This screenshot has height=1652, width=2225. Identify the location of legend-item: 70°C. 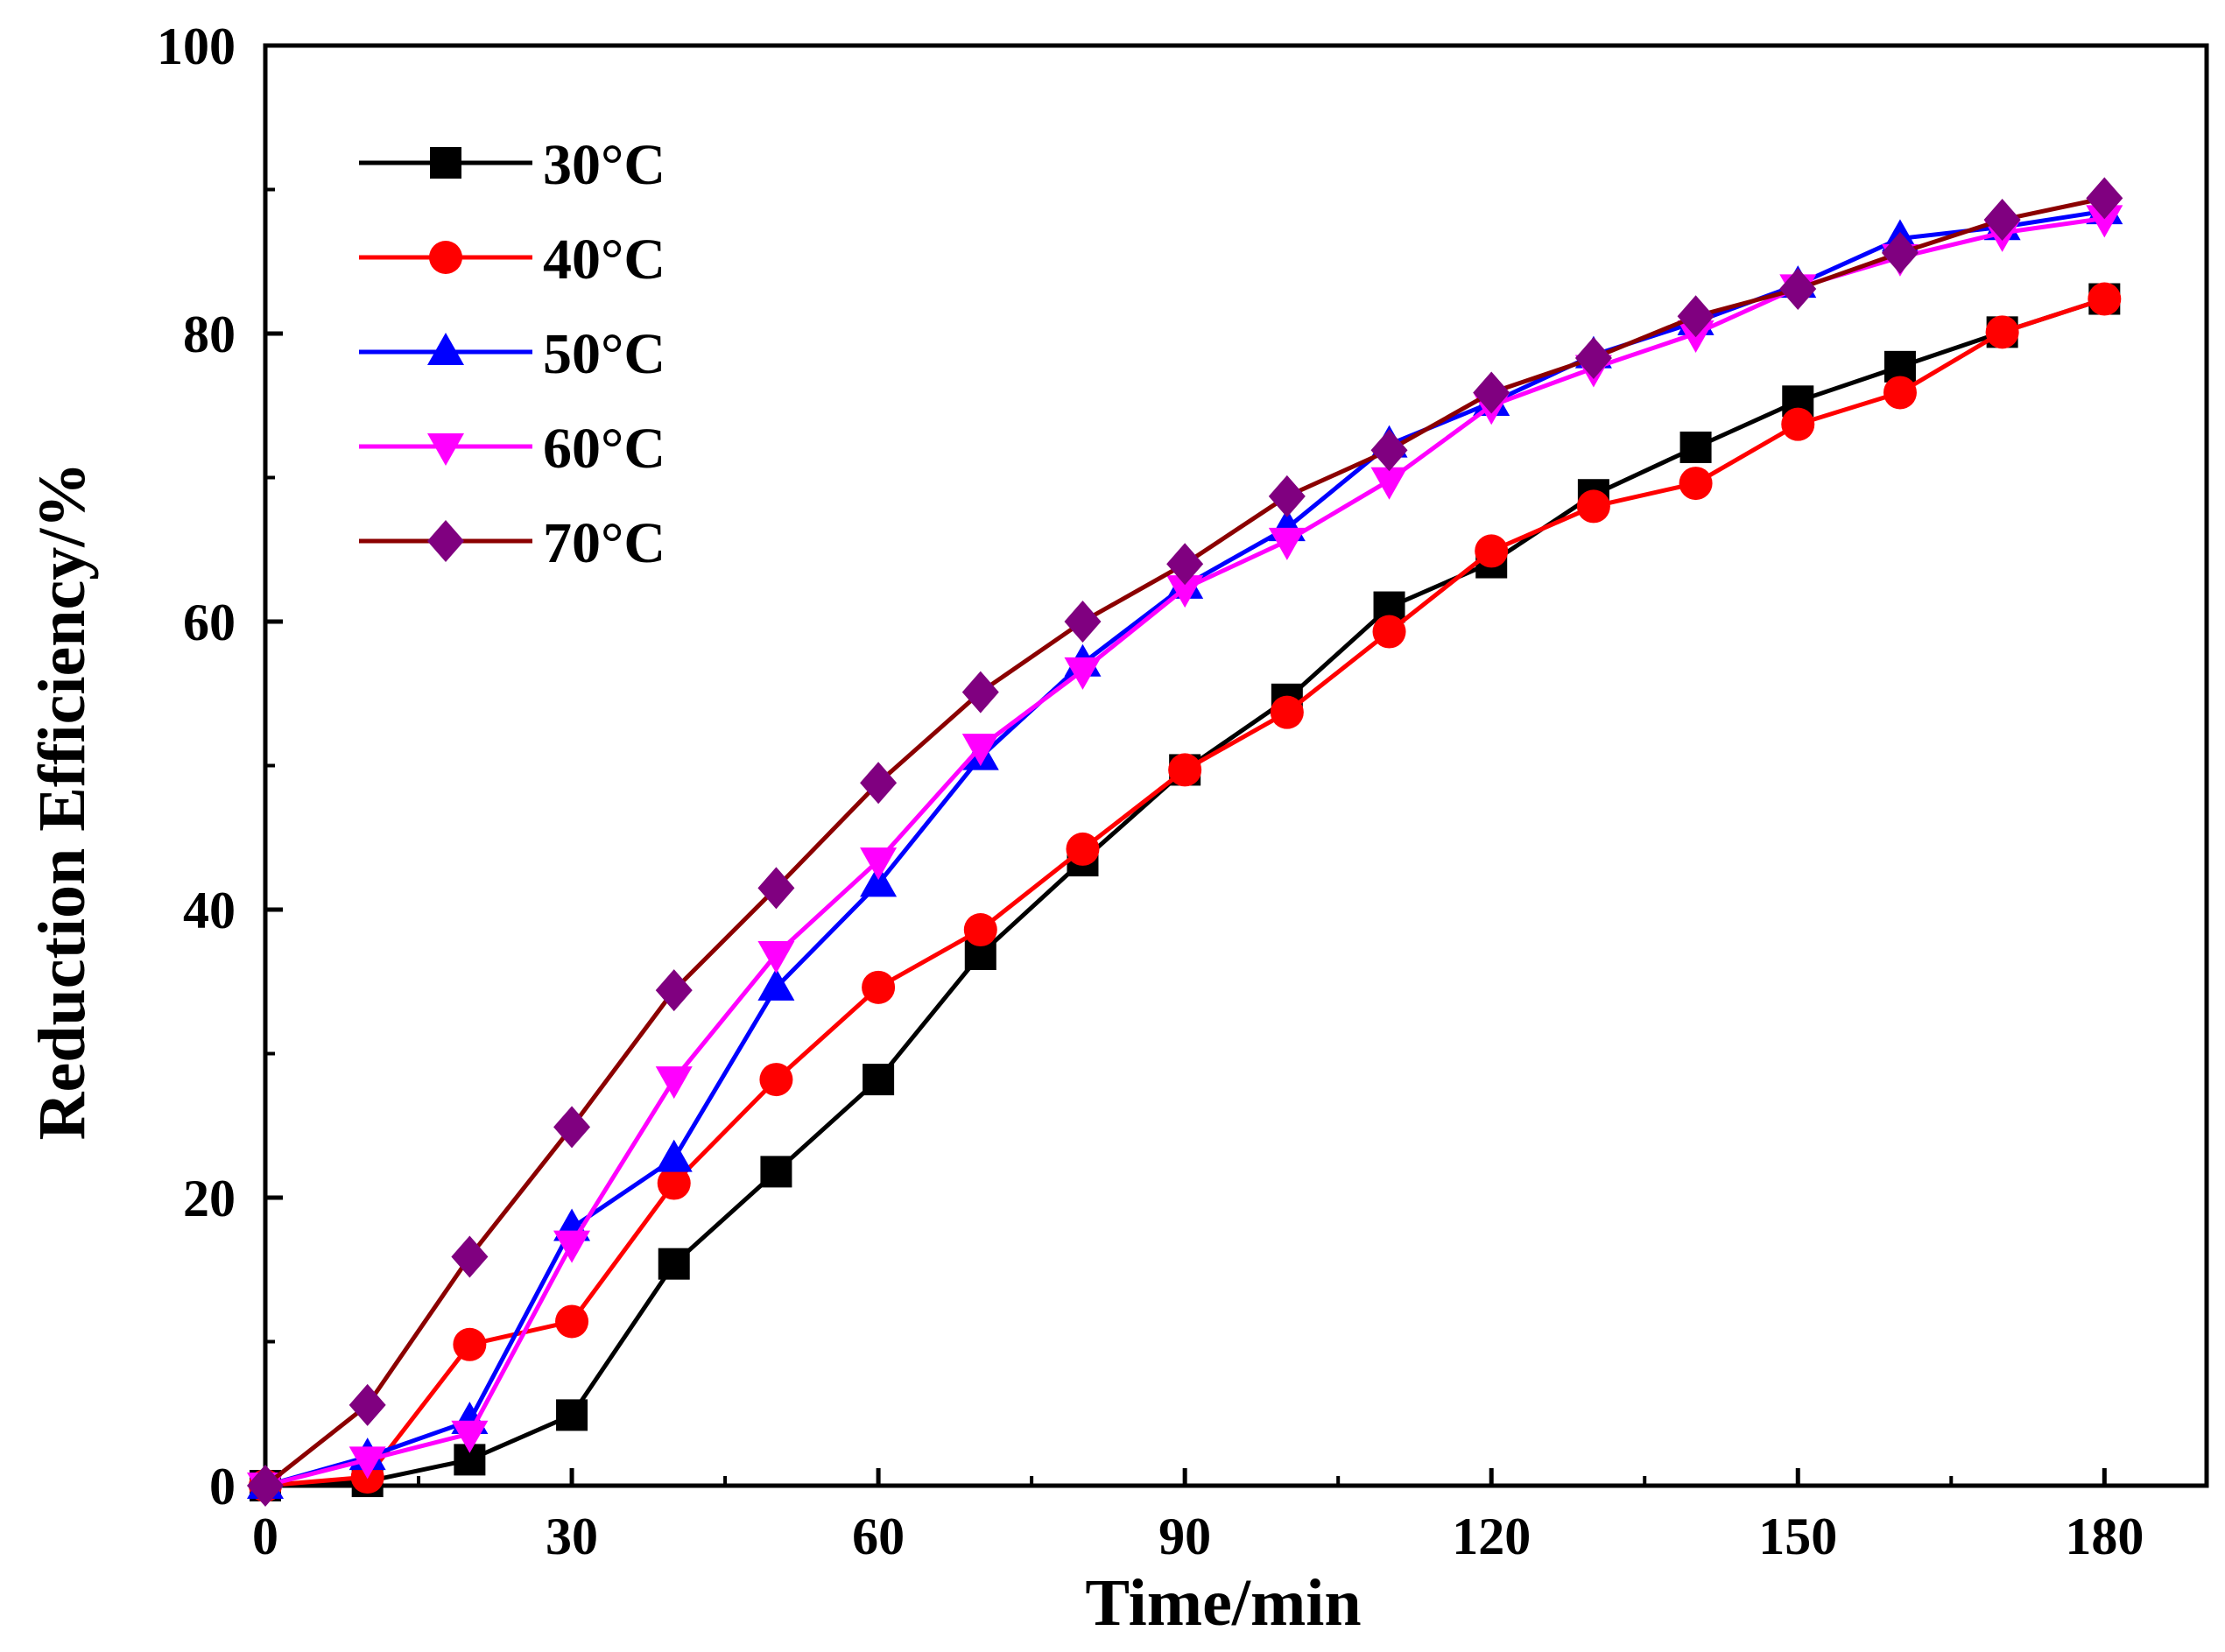
(512, 543).